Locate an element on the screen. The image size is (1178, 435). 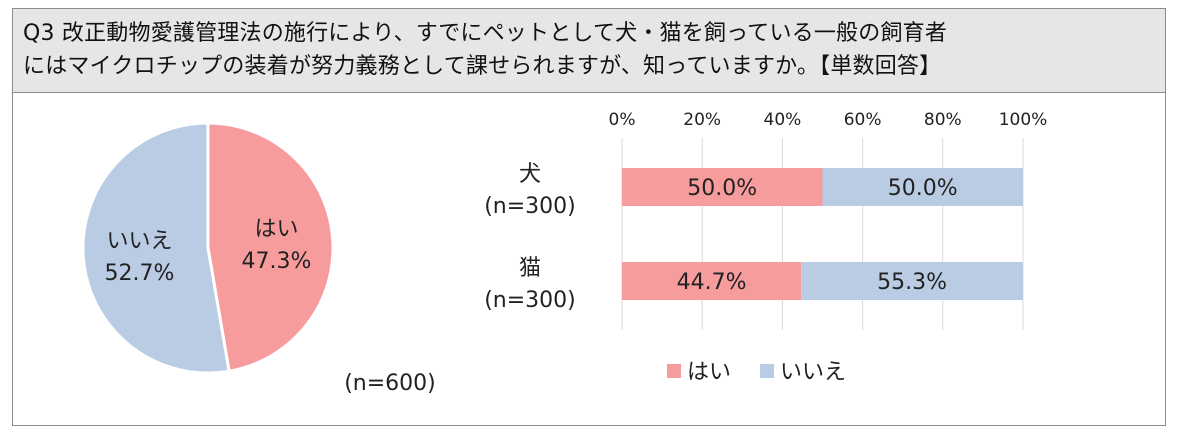
x-tick-label: 0% is located at coordinates (622, 120).